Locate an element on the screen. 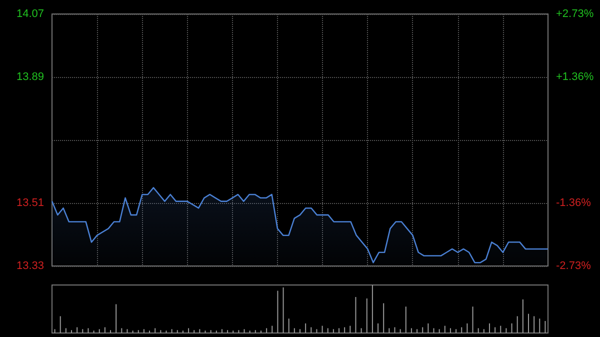 This screenshot has width=600, height=337. y2-tick-label: +1.36% is located at coordinates (575, 77).